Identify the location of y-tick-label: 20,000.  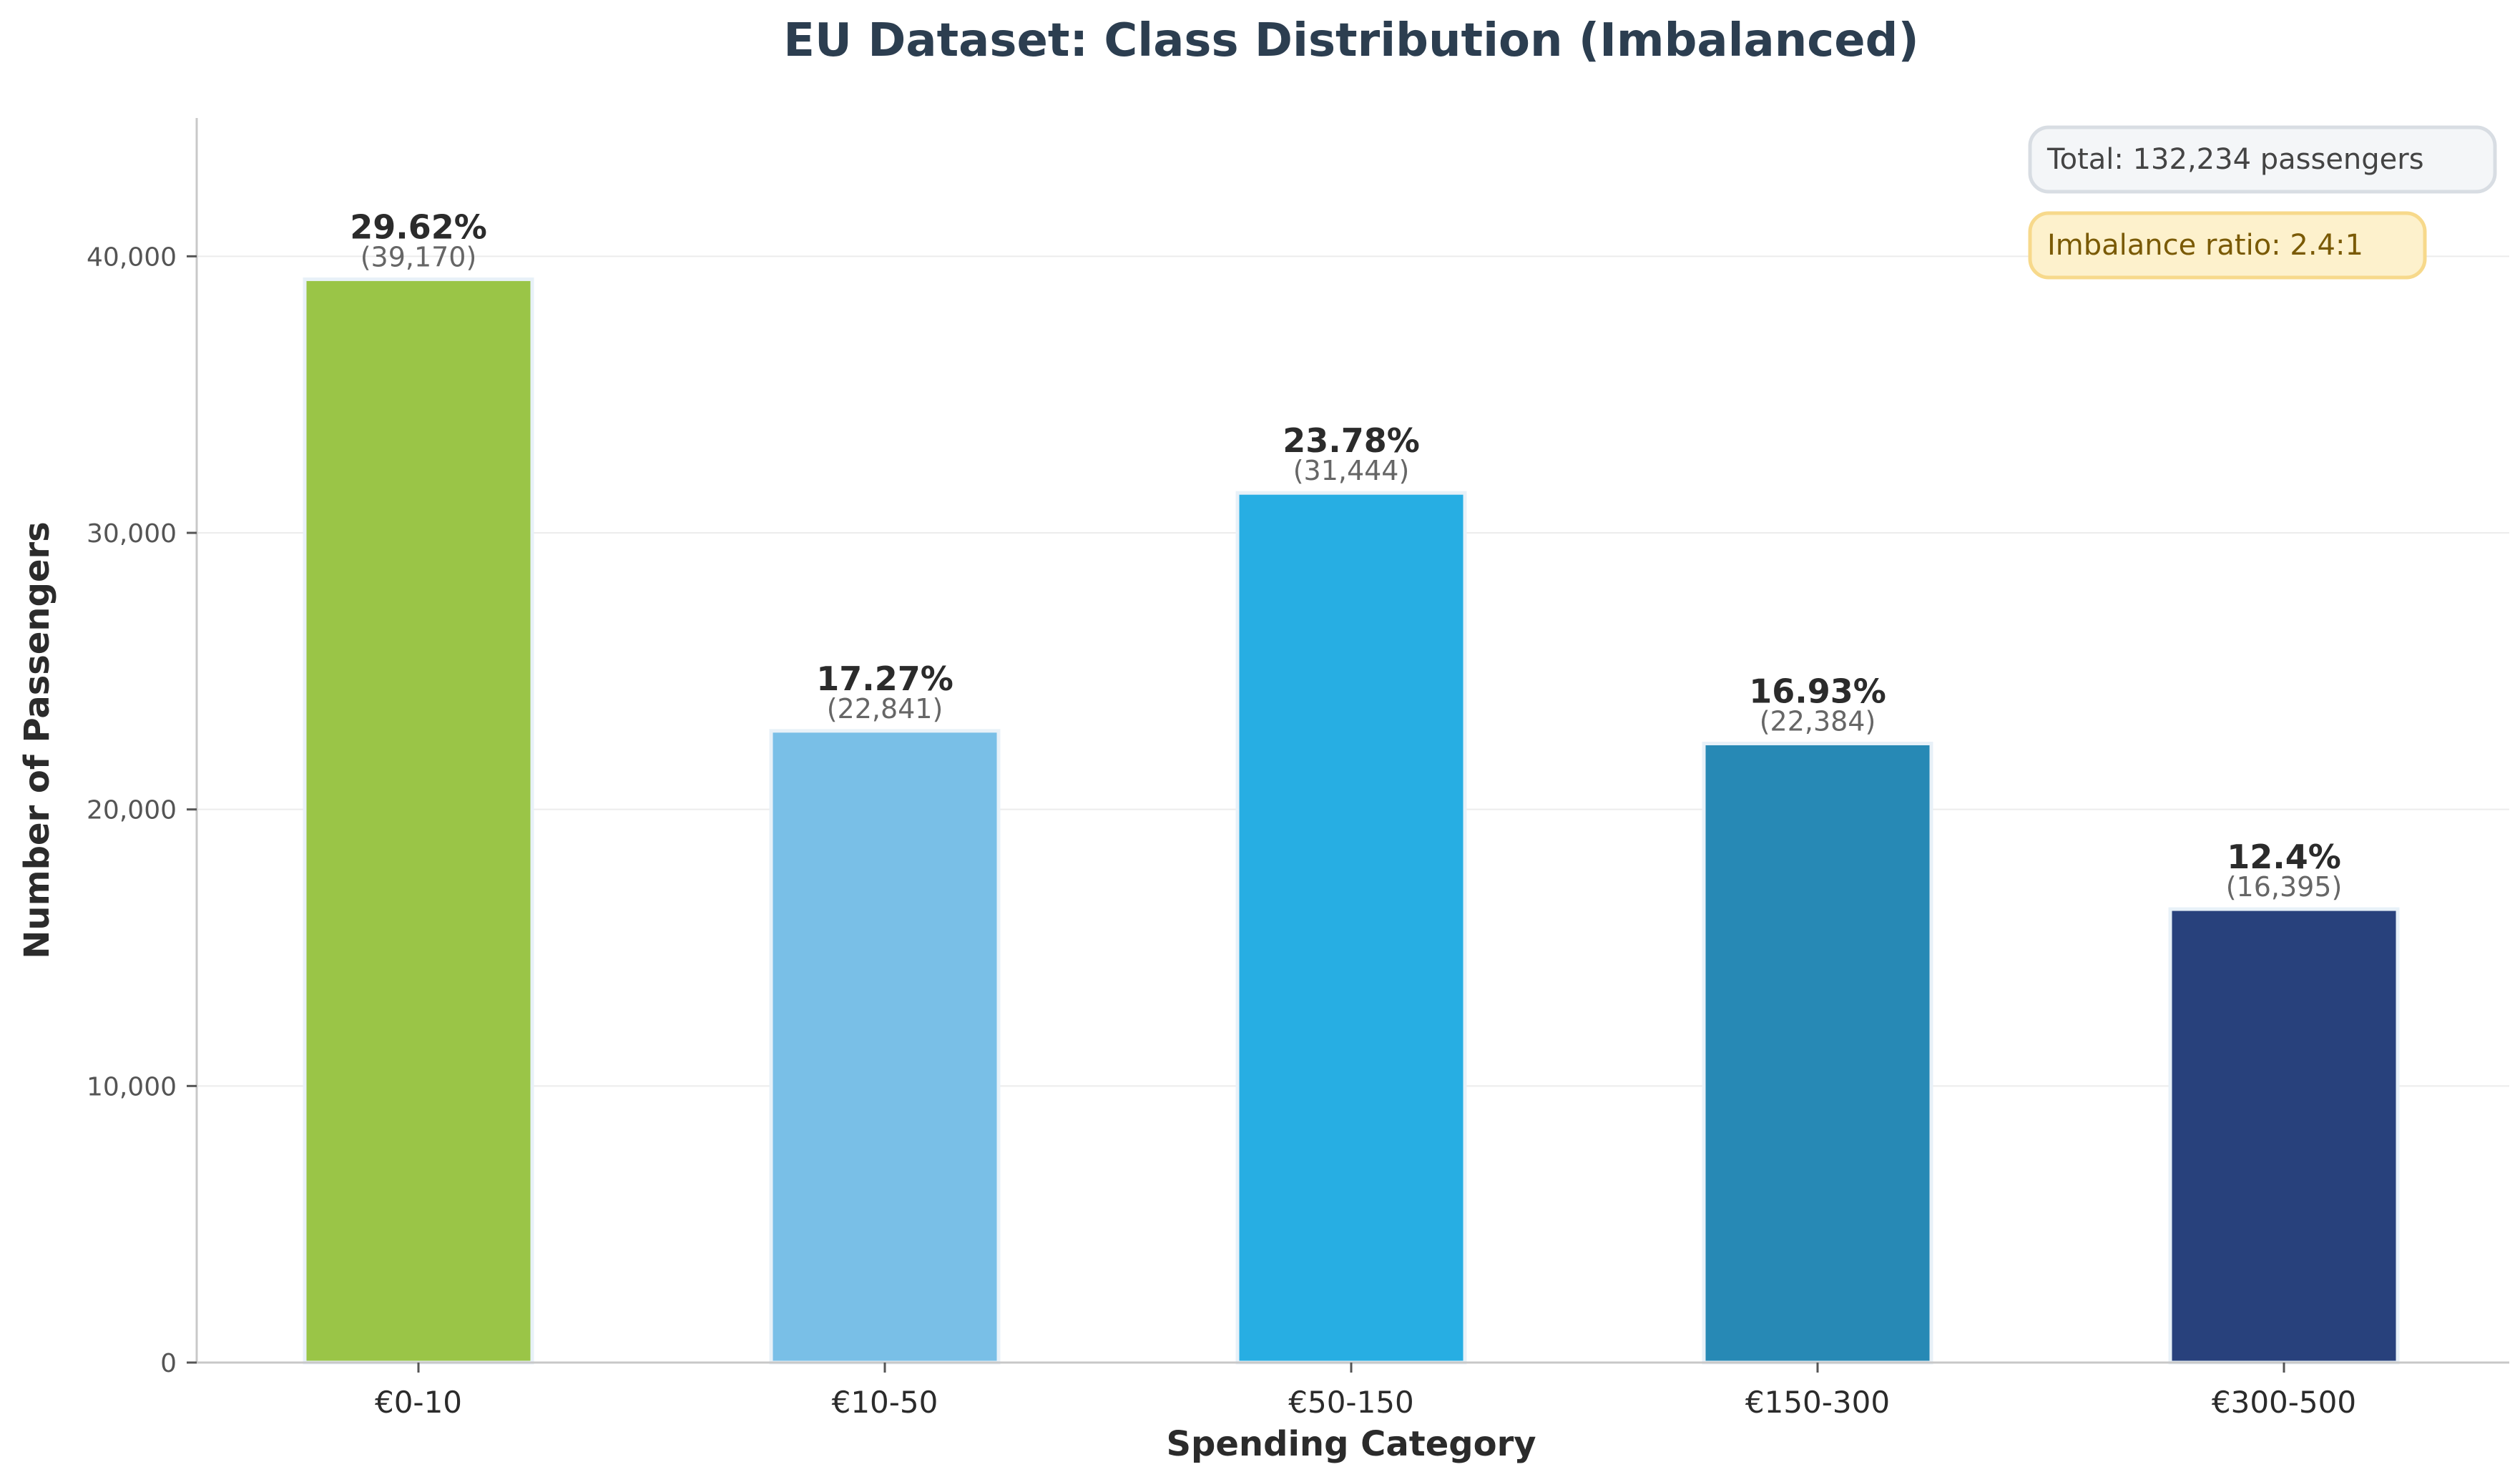
(132, 810).